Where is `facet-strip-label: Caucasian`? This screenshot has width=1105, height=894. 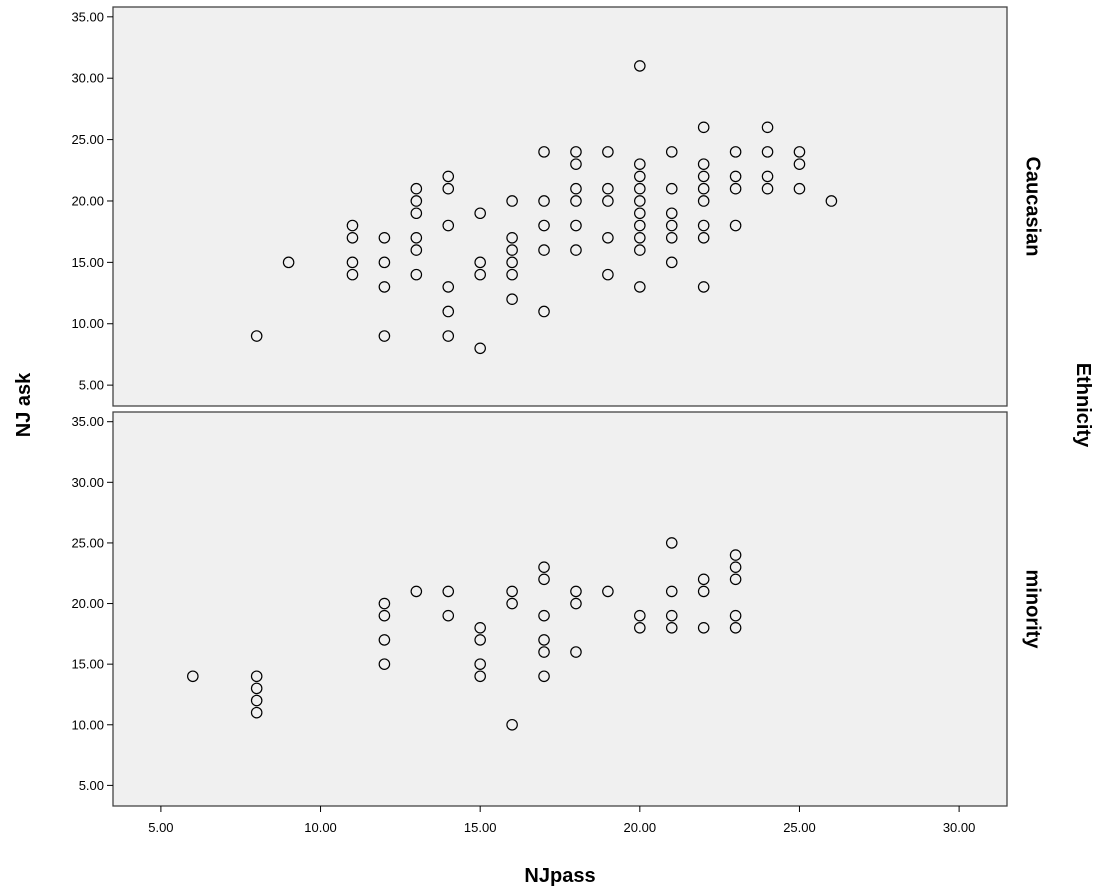
facet-strip-label: Caucasian is located at coordinates (1033, 206).